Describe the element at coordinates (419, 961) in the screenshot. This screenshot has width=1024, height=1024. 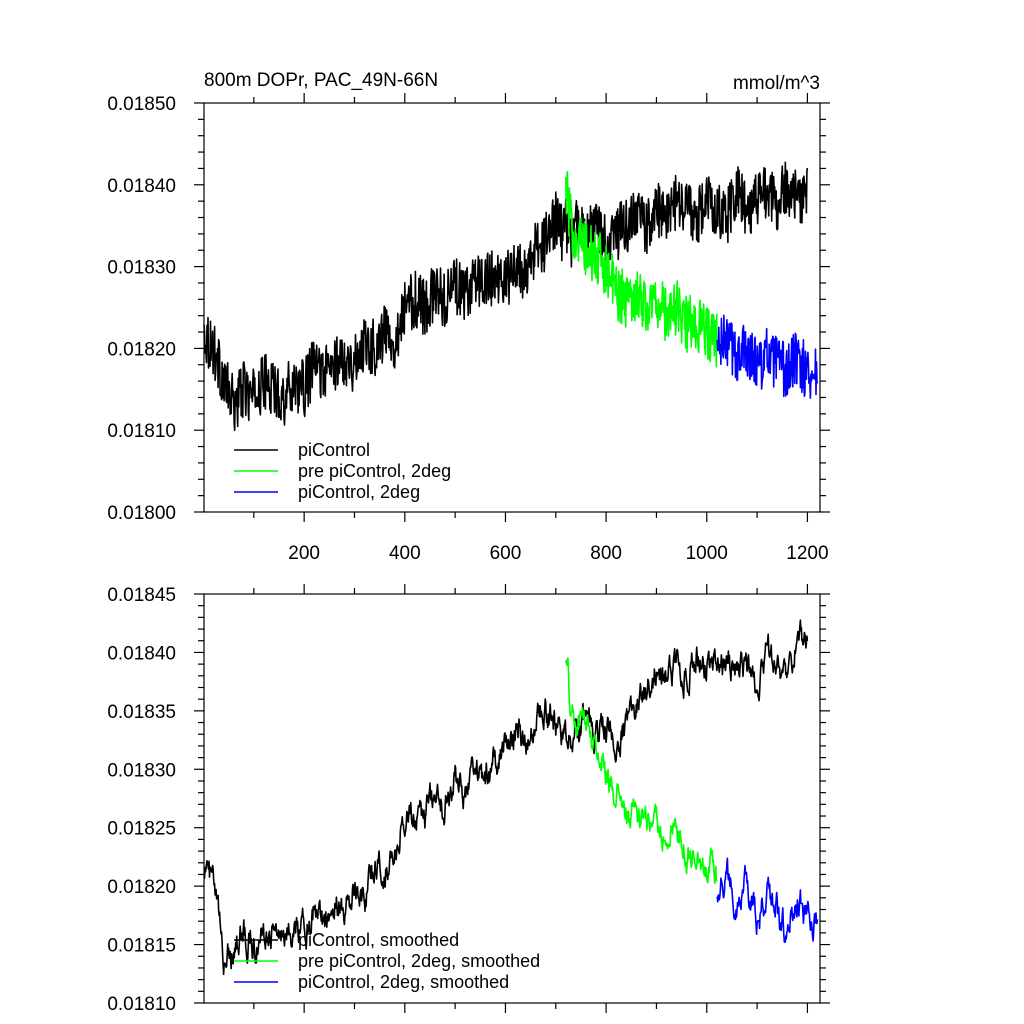
I see `legend-label: pre piControl, 2deg, smoothed` at that location.